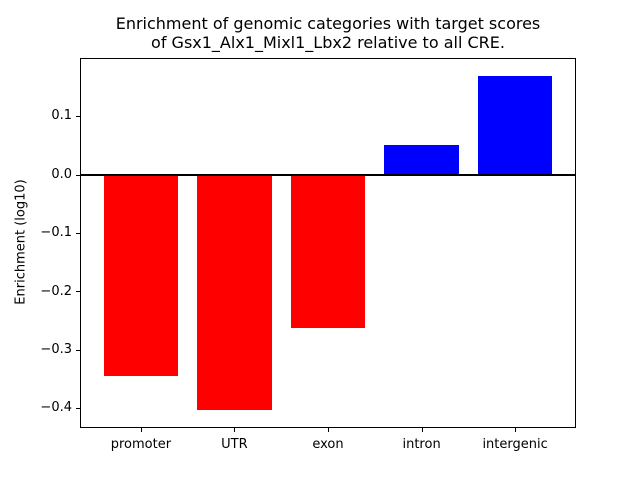  What do you see at coordinates (235, 430) in the screenshot?
I see `x-tick-mark-UTR` at bounding box center [235, 430].